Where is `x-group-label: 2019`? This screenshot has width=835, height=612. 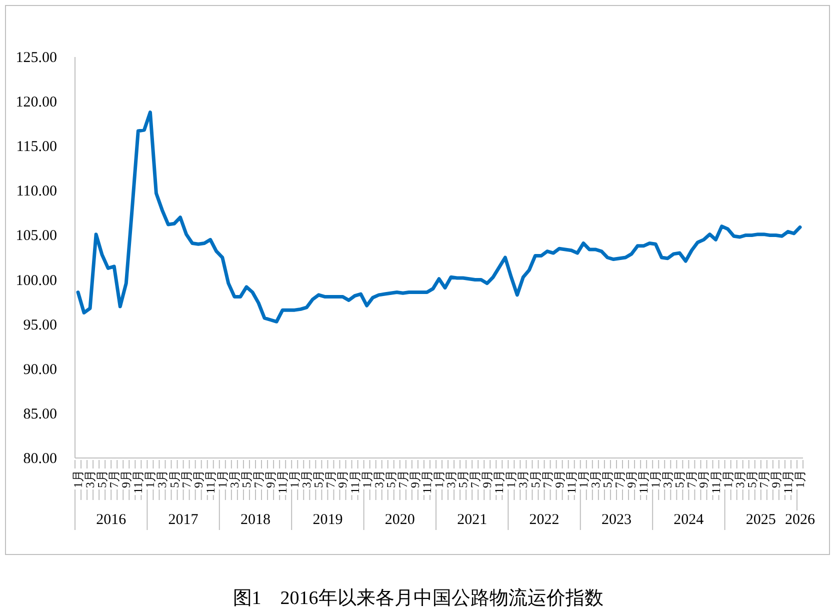 x-group-label: 2019 is located at coordinates (327, 520).